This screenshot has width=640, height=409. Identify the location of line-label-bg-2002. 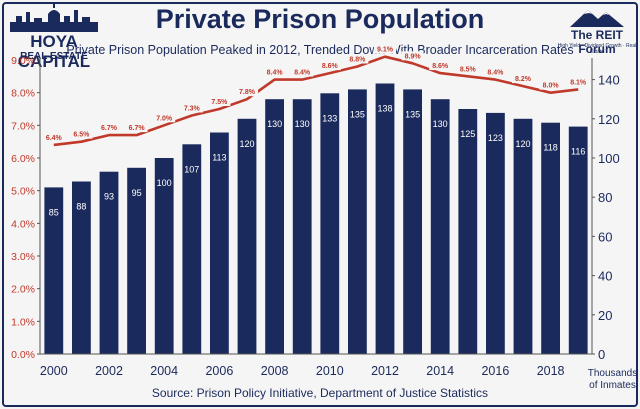
(109, 128).